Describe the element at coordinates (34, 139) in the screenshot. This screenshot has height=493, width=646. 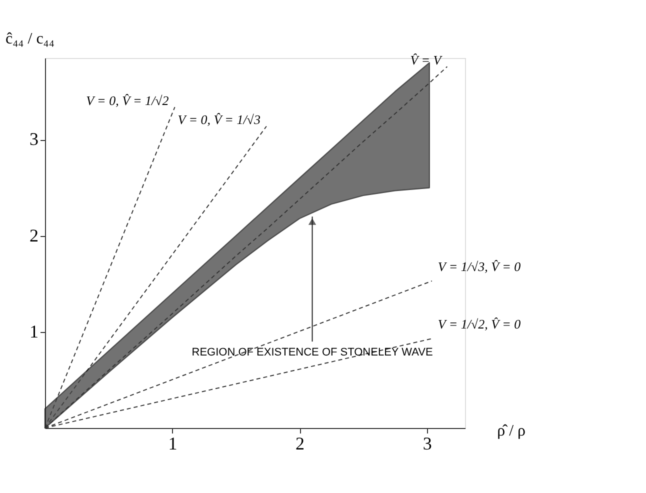
I see `y-tick-label: 3` at that location.